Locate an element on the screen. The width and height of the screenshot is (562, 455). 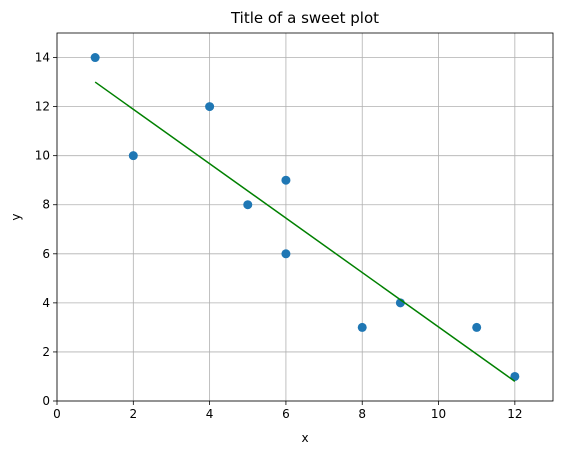
x-tick-label-5: 10 is located at coordinates (438, 414).